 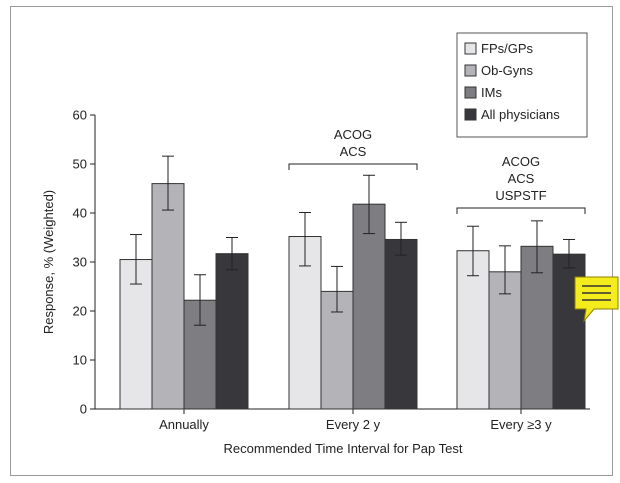 I want to click on legend: FPs/GPs Ob-Gyns IMs All physicians, so click(x=522, y=85).